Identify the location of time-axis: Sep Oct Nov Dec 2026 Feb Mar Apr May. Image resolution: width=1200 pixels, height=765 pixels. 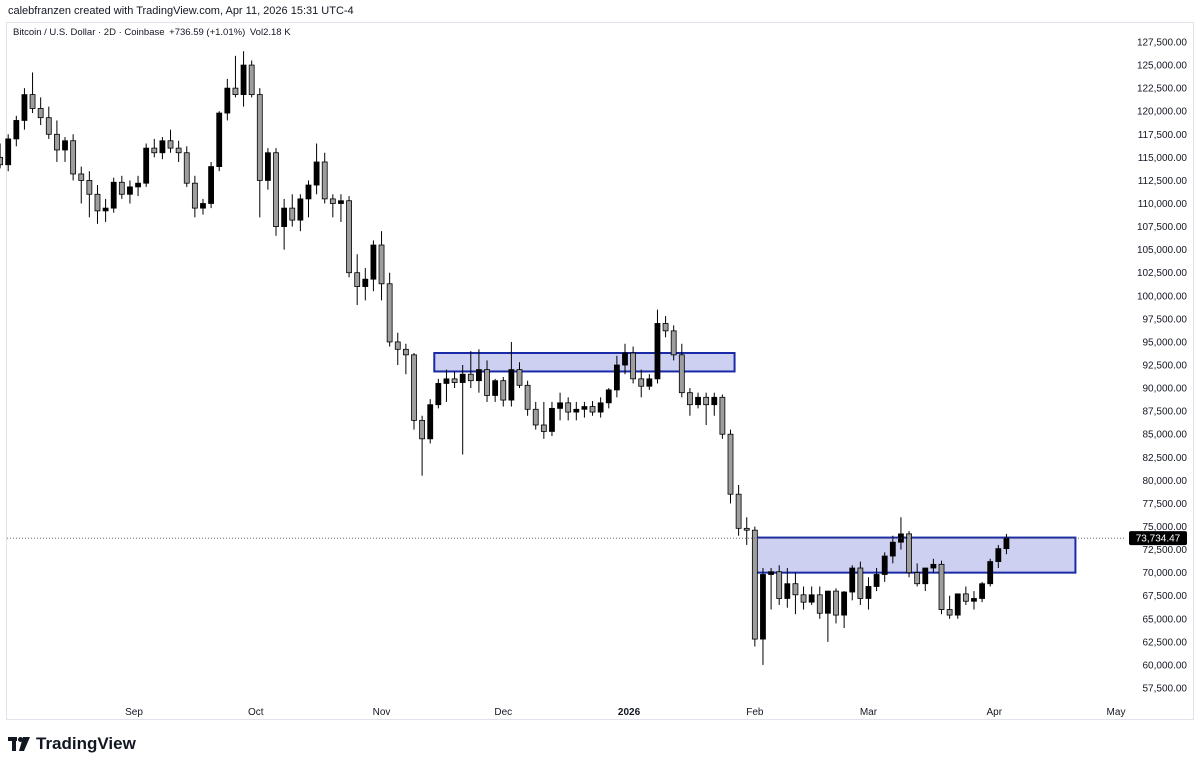
(625, 712).